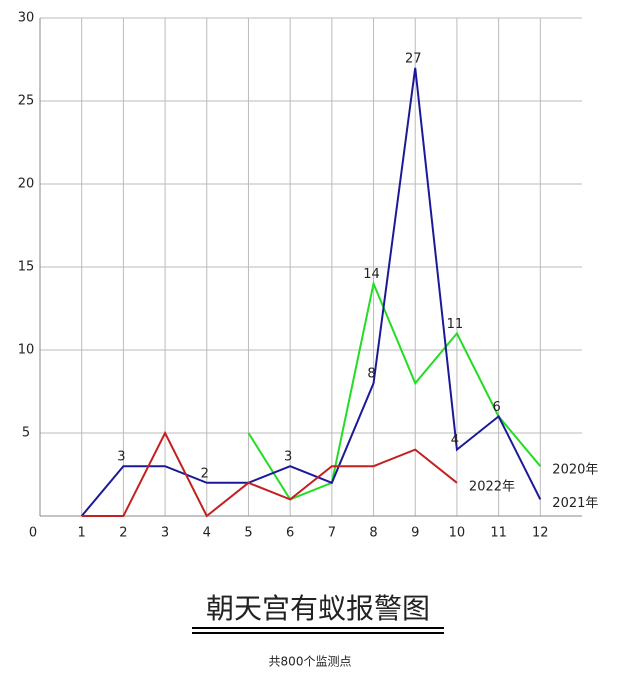  I want to click on chart-title: 朝天宫有蚁报警图, so click(318, 608).